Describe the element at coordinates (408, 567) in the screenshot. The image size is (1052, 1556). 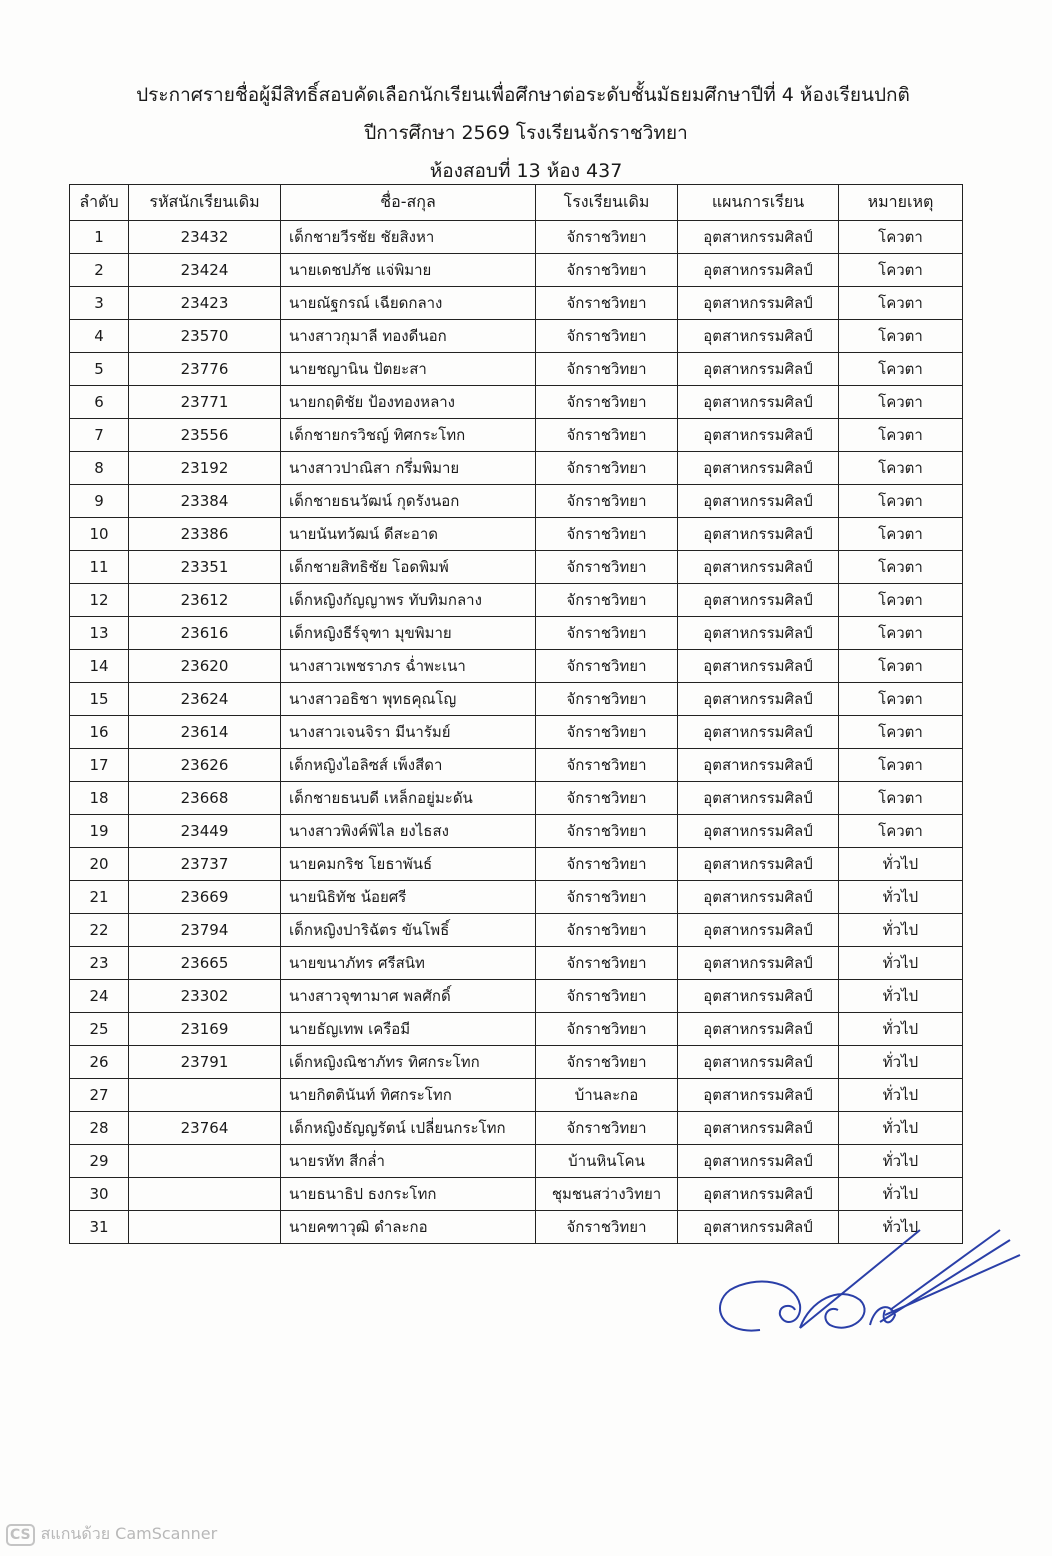
I see `cell-name: เด็กชายสิทธิชัย โอดพิมพ์` at that location.